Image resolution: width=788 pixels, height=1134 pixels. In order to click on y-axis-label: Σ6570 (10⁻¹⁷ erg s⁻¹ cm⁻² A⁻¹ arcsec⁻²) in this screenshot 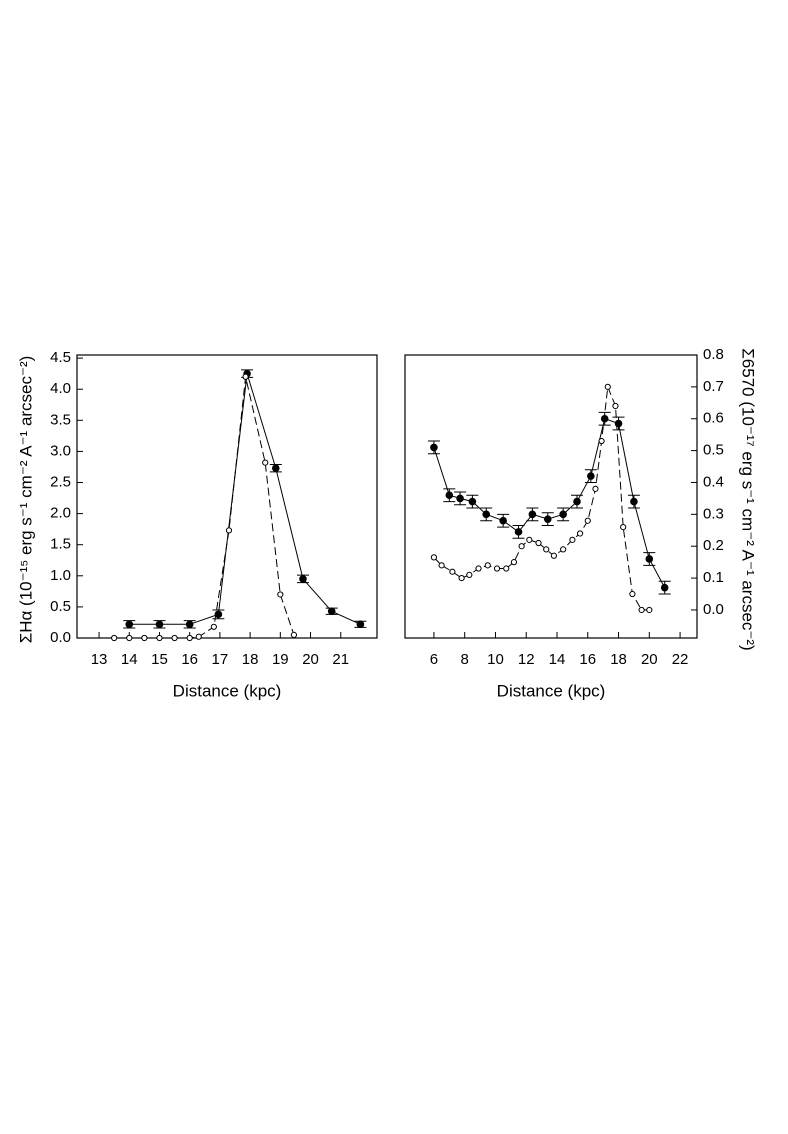, I will do `click(748, 499)`.